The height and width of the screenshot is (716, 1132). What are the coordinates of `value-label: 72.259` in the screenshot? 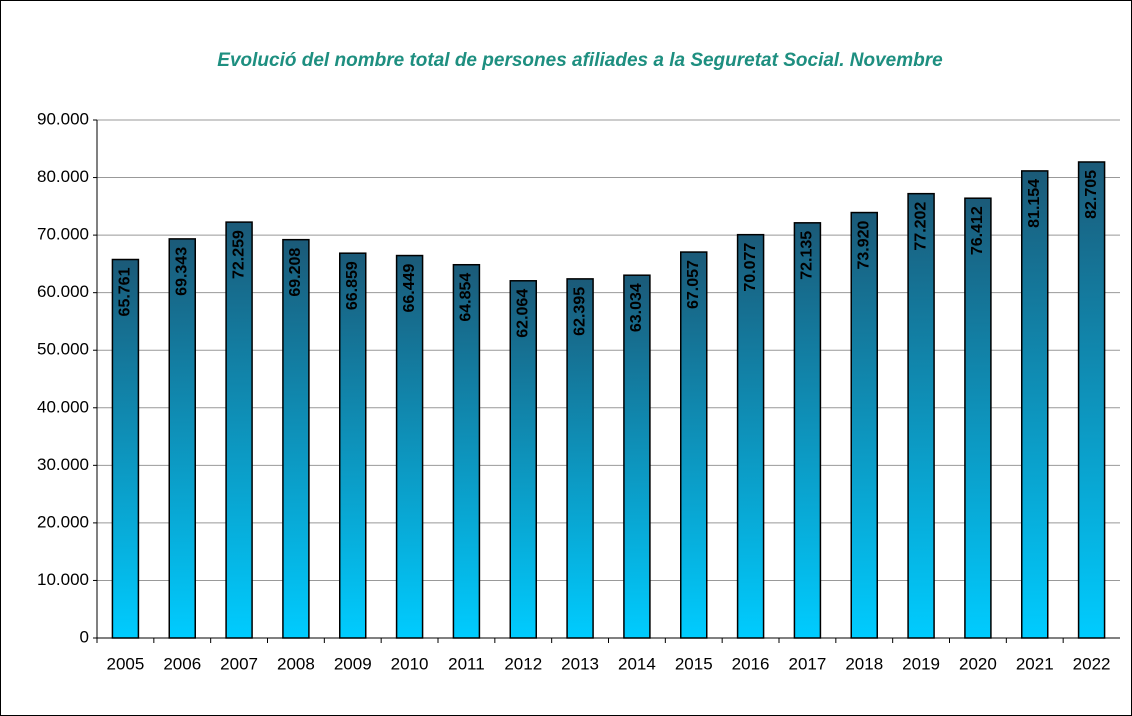 It's located at (238, 254).